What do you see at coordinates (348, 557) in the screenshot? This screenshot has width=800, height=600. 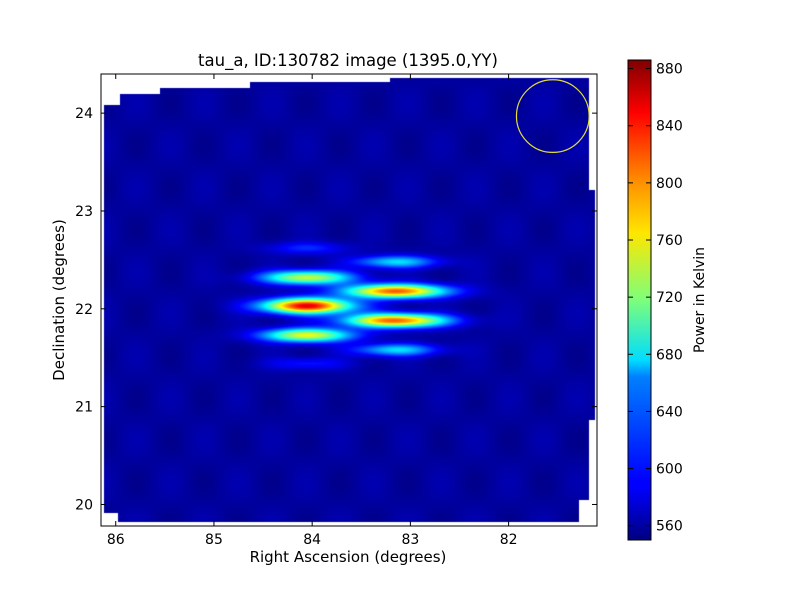 I see `x-axis-label: Right Ascension (degrees)` at bounding box center [348, 557].